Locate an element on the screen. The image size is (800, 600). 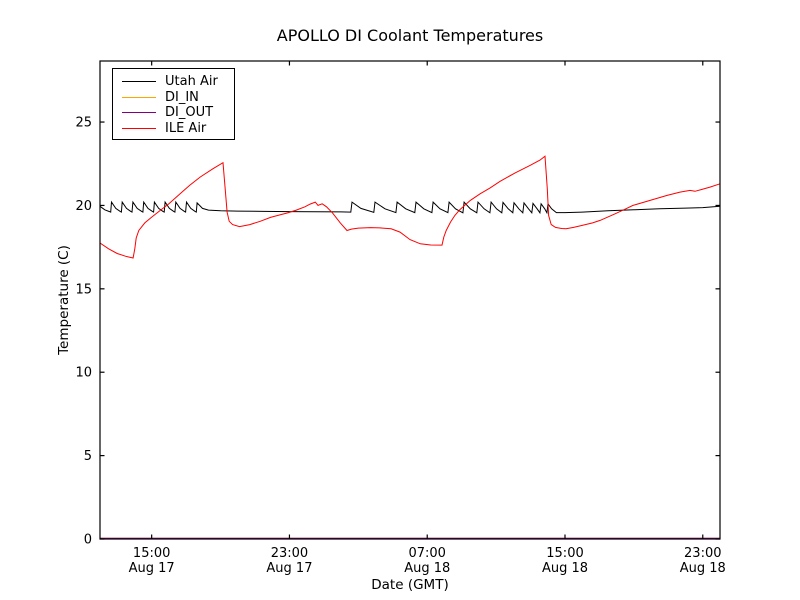
y-tick-label: 25 is located at coordinates (83, 123).